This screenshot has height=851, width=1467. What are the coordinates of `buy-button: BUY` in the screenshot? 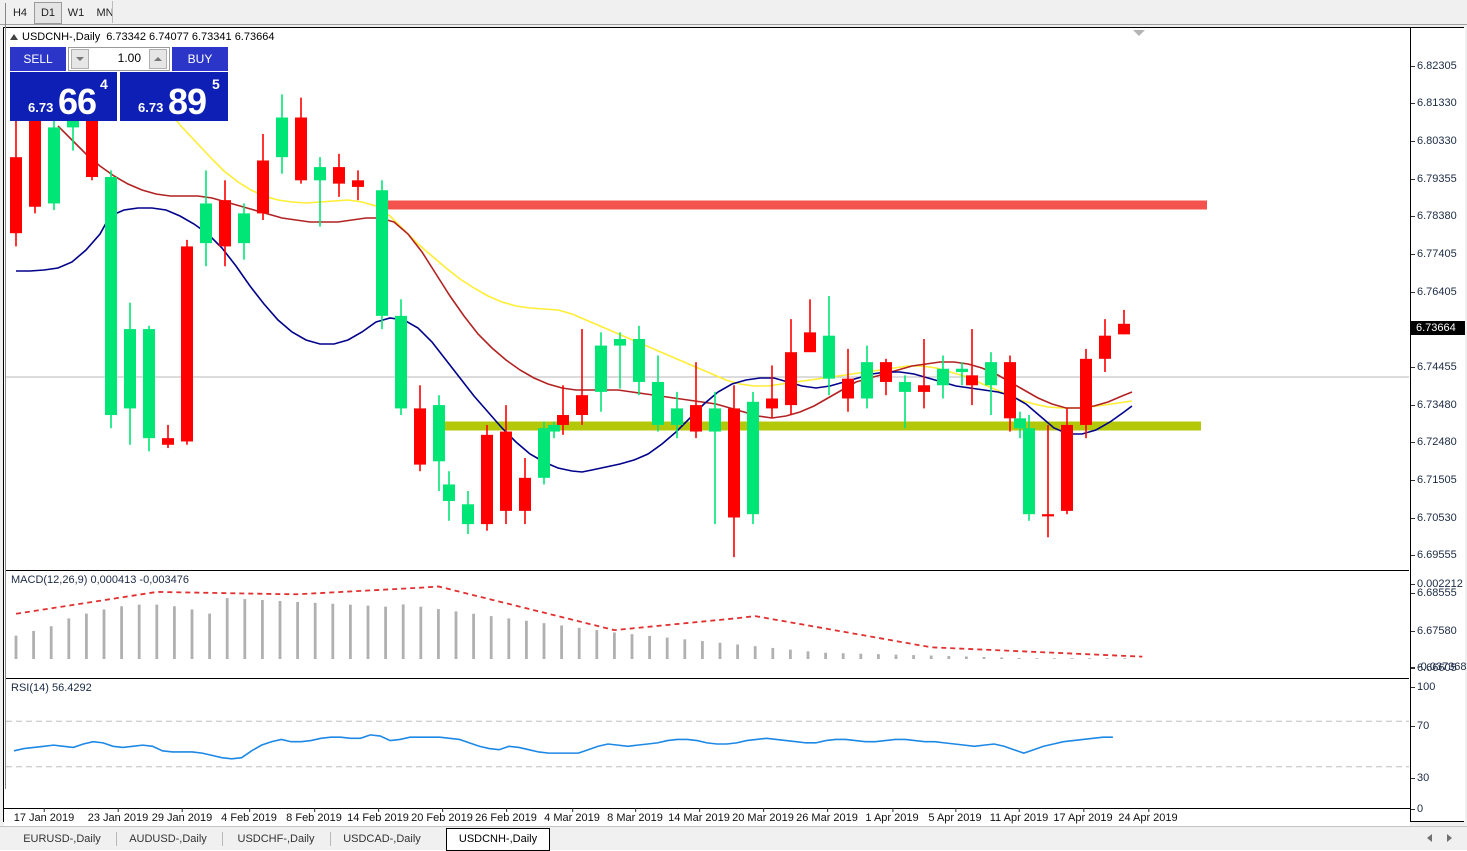 It's located at (200, 59).